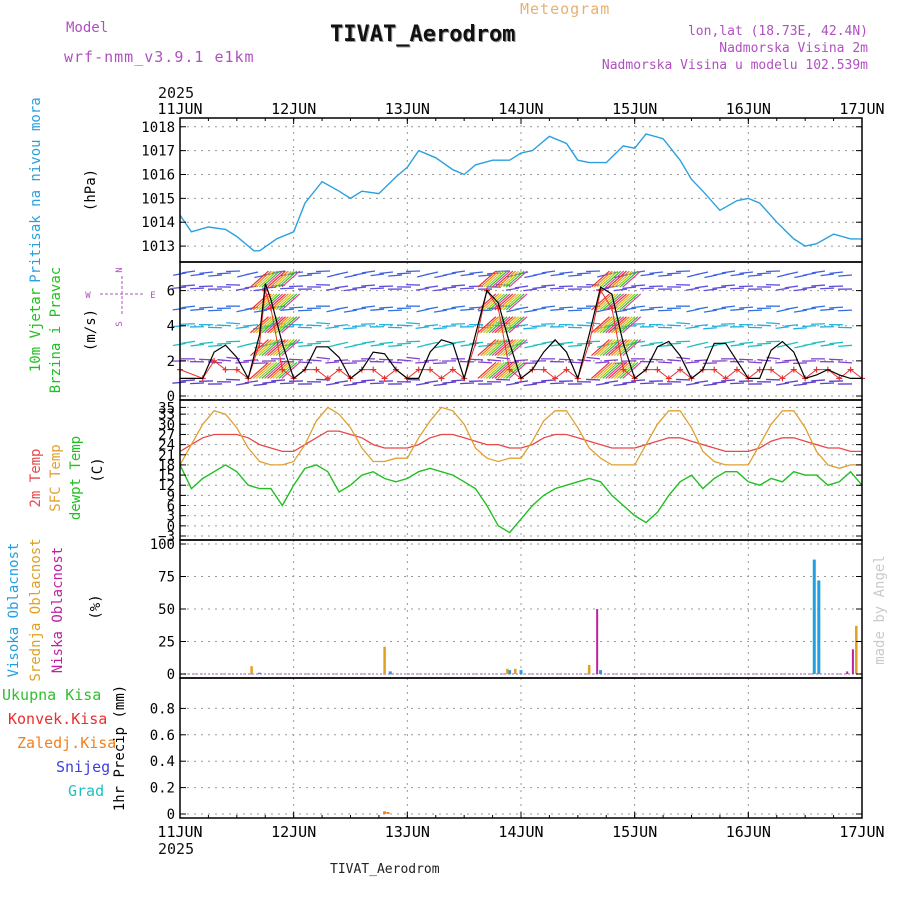 This screenshot has height=900, width=900. Describe the element at coordinates (521, 332) in the screenshot. I see `wind-speed-line` at that location.